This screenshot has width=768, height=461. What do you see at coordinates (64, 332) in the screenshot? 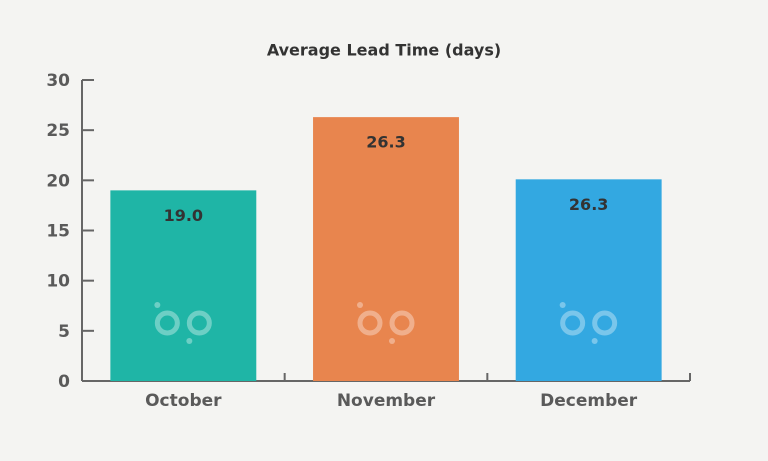
I see `y-tick-label: 5` at bounding box center [64, 332].